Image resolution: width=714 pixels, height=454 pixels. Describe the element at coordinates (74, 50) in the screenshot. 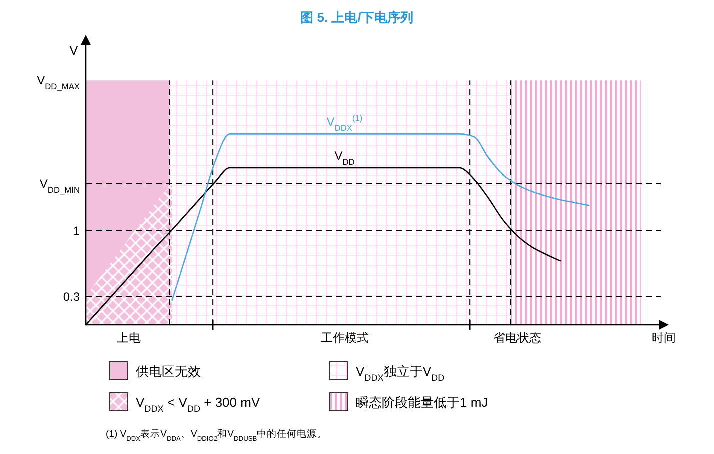

I see `y-axis-title: V` at that location.